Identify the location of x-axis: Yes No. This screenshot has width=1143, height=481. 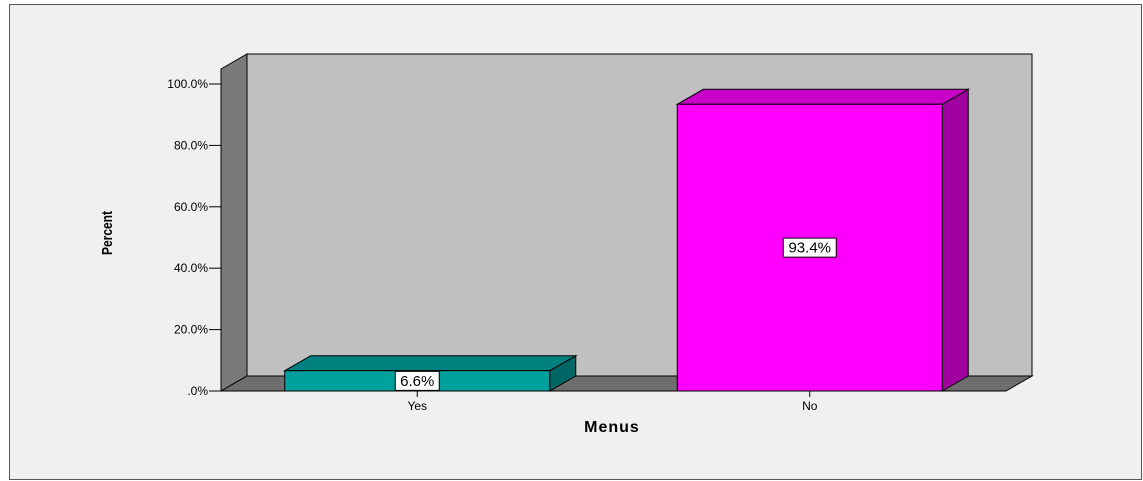
(613, 401).